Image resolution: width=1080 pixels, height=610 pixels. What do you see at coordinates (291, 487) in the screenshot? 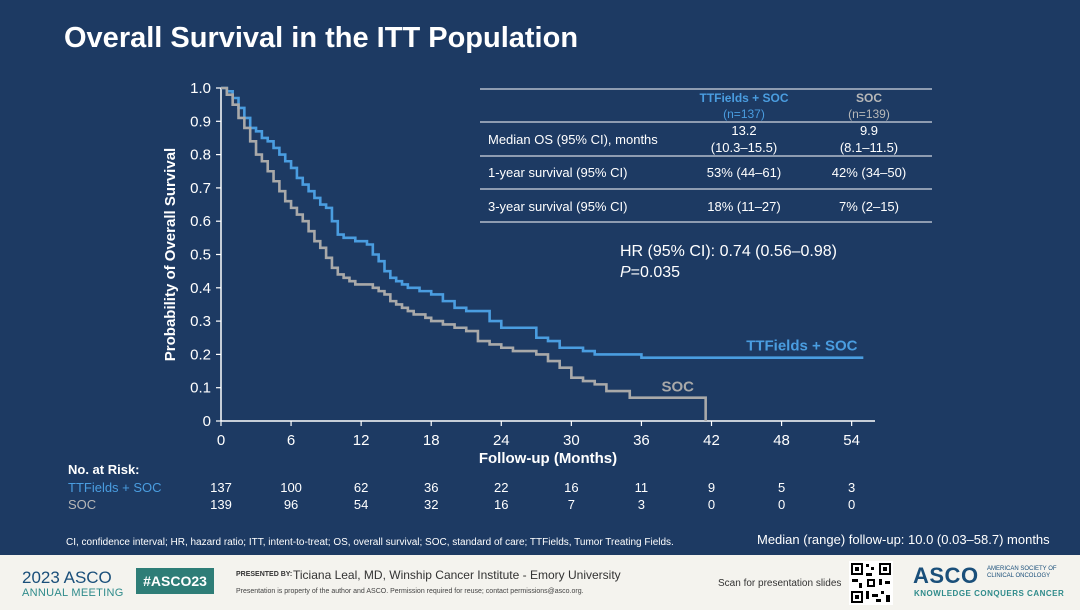
I see `risk-value: 100` at bounding box center [291, 487].